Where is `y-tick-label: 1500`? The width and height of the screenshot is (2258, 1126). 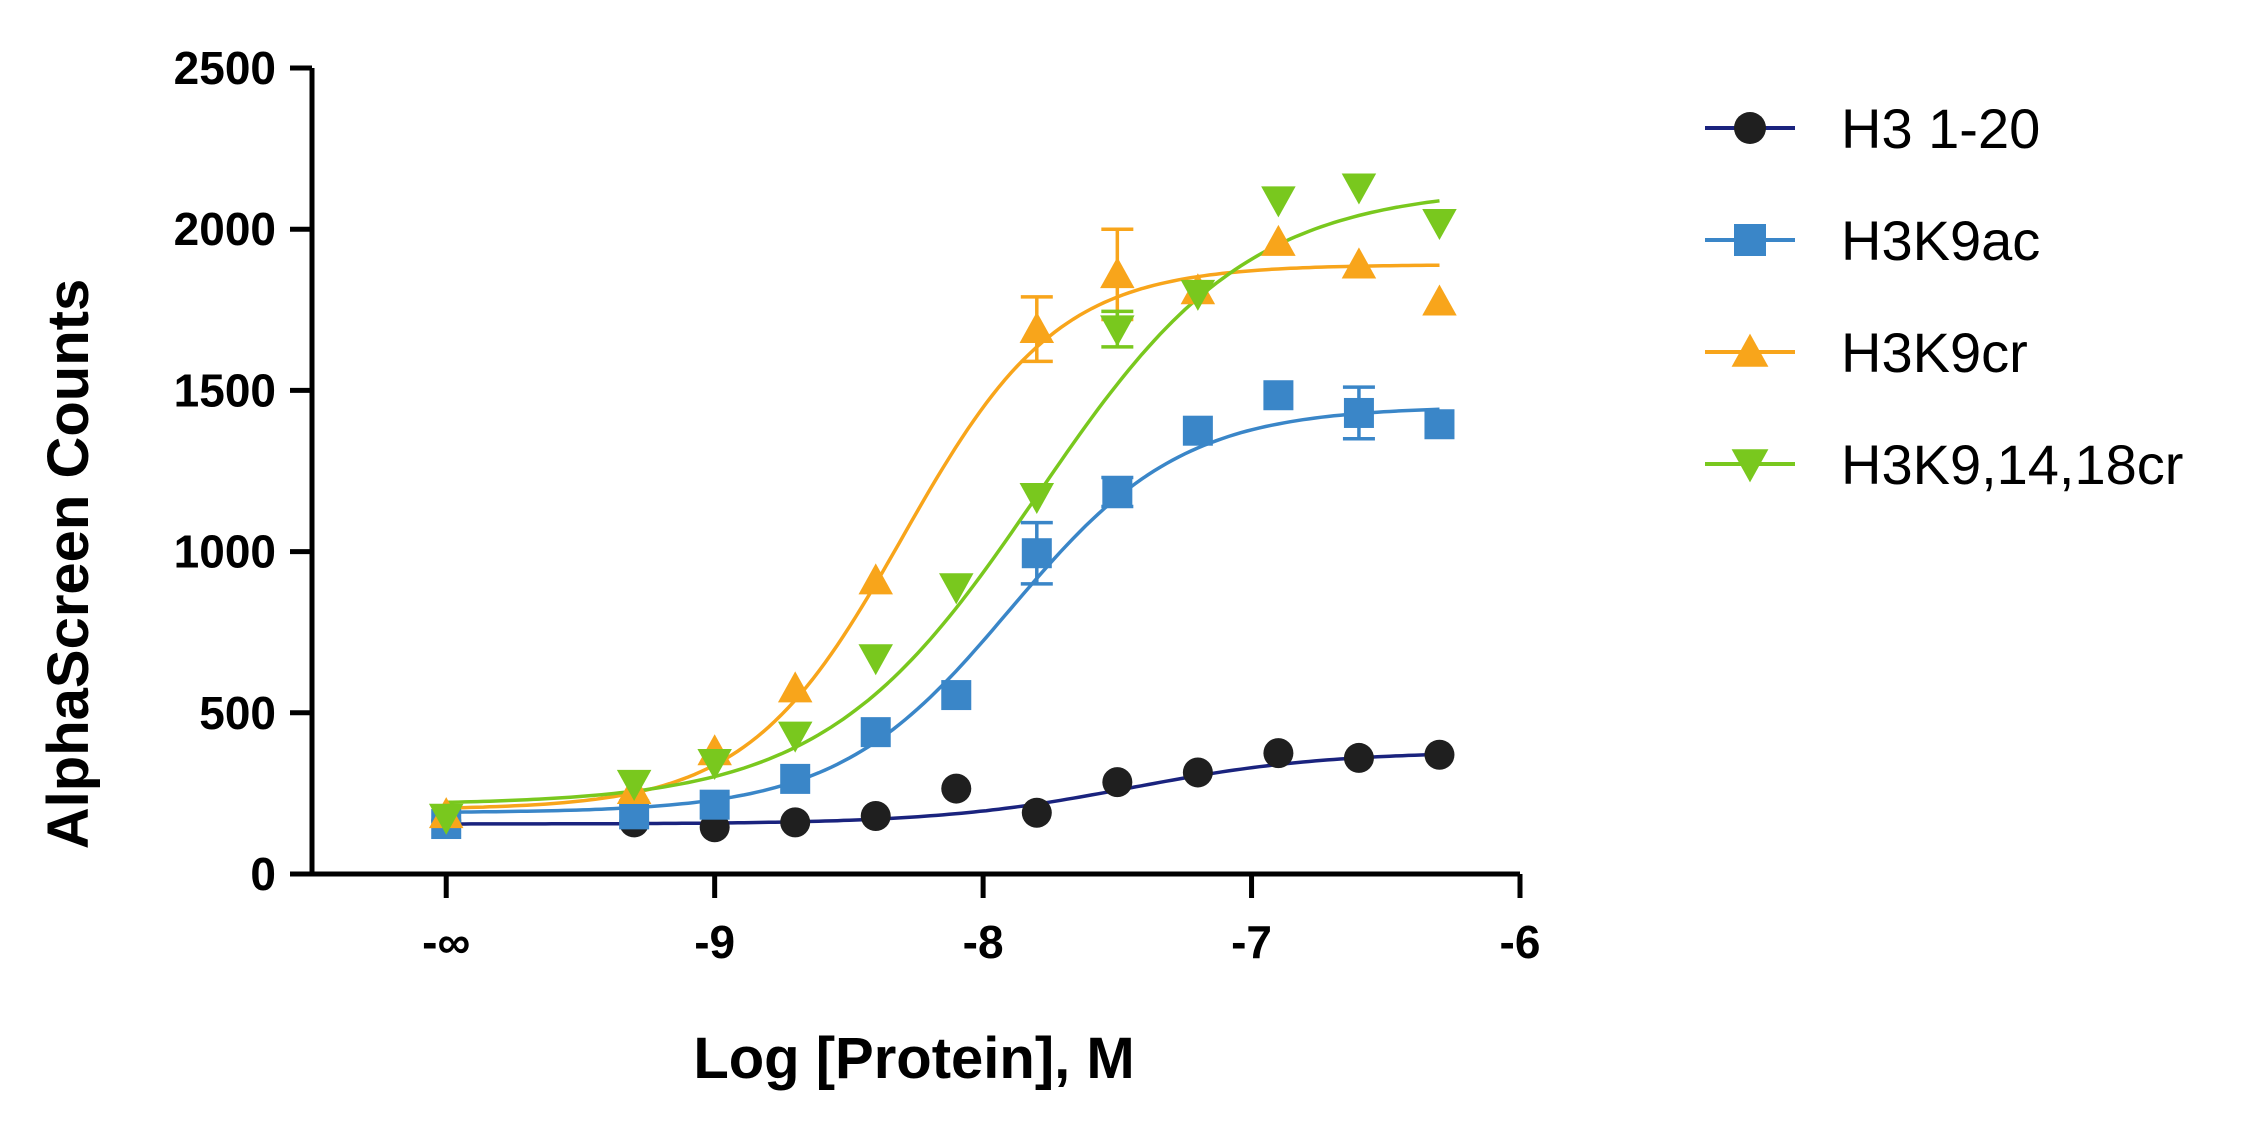 y-tick-label: 1500 is located at coordinates (225, 390).